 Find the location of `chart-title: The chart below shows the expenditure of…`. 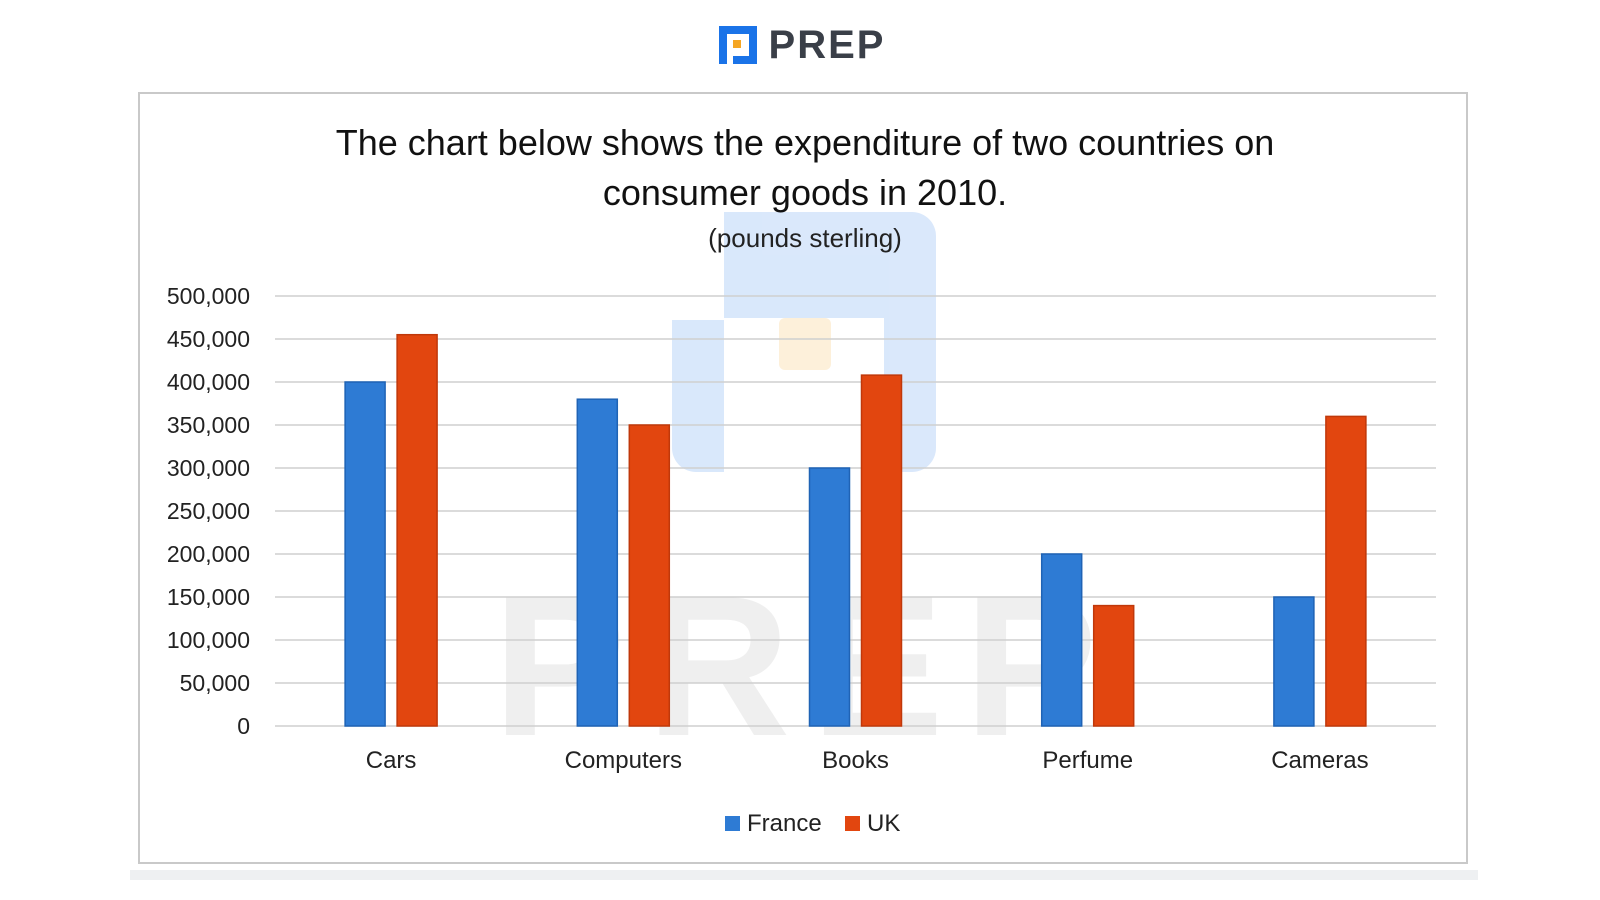

chart-title: The chart below shows the expenditure of… is located at coordinates (805, 168).